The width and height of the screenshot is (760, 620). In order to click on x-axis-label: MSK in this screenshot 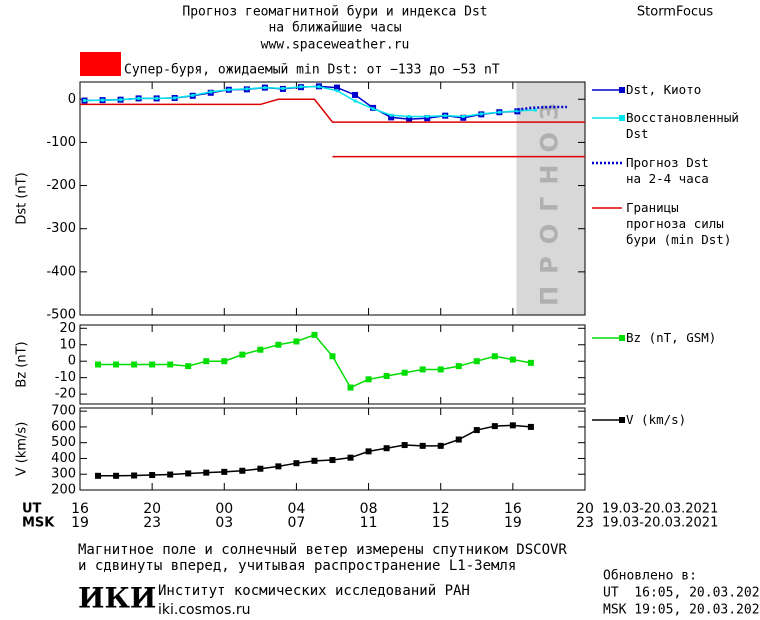, I will do `click(38, 523)`.